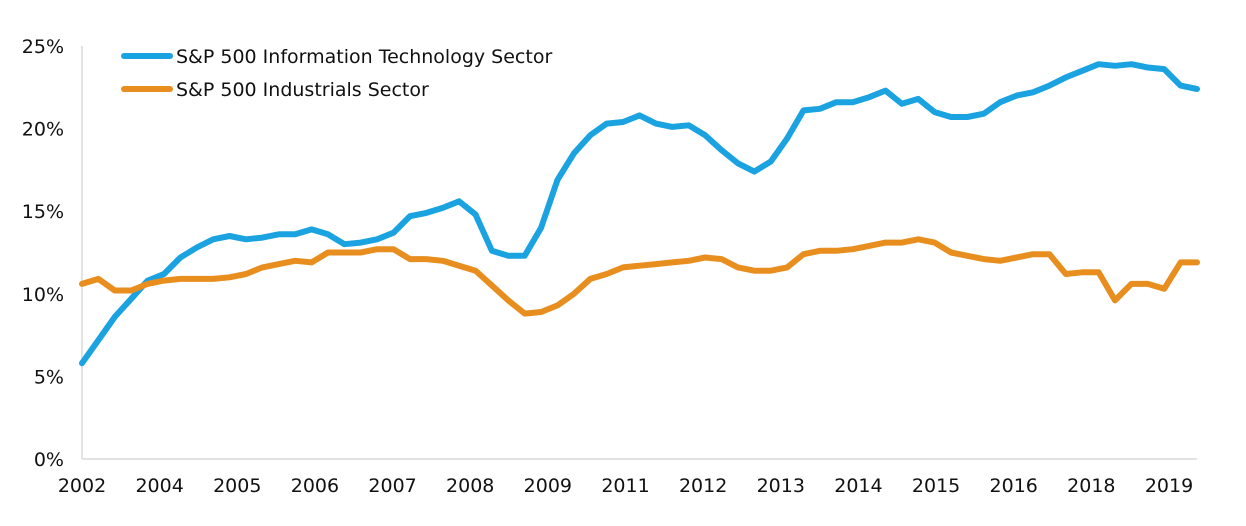 Image resolution: width=1246 pixels, height=526 pixels. I want to click on x-tick-label: 2008, so click(470, 486).